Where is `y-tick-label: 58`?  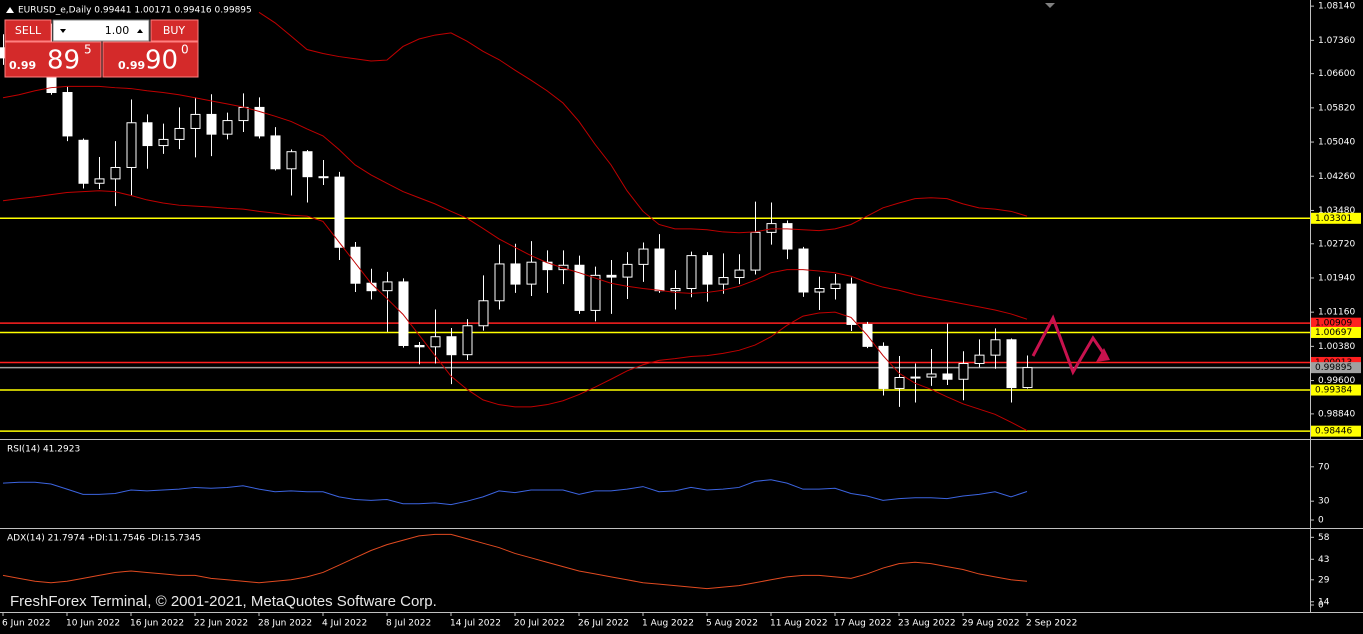 y-tick-label: 58 is located at coordinates (1324, 538).